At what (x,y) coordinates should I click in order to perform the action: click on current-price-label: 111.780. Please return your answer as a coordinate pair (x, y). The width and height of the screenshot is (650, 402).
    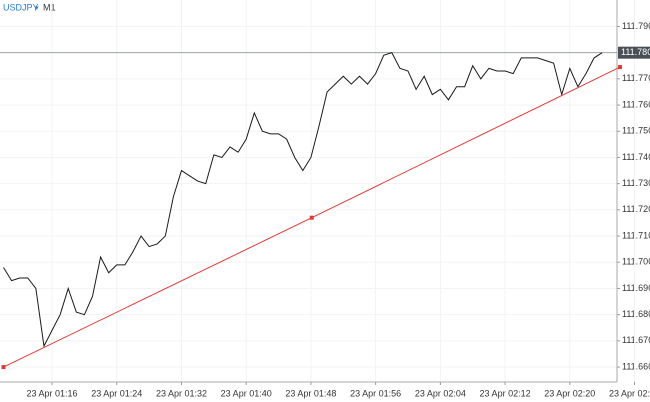
    Looking at the image, I should click on (635, 52).